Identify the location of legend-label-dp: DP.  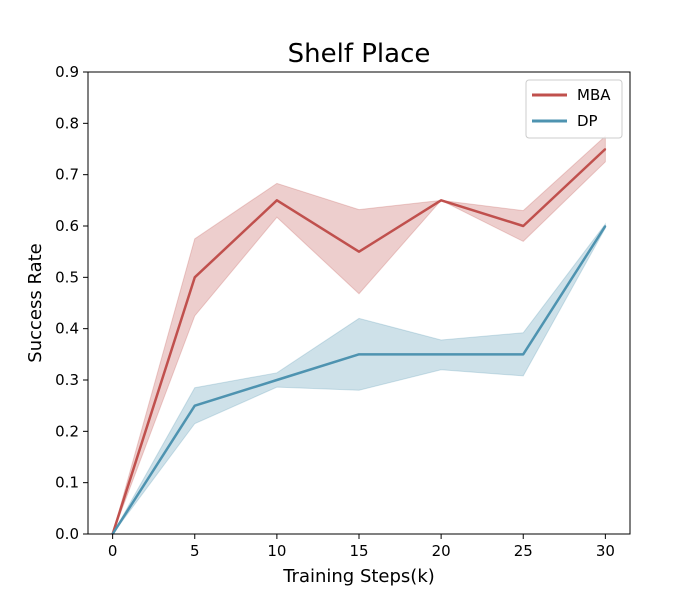
(587, 121).